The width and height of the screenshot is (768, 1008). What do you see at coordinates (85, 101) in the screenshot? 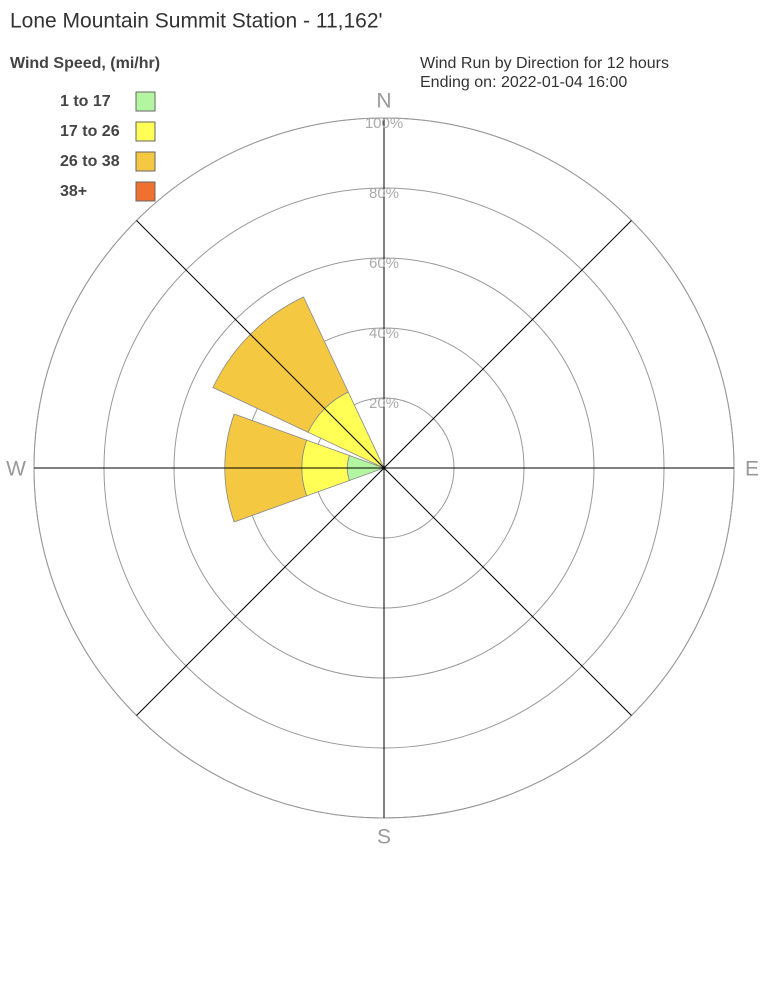
I see `legend-label: 1 to 17` at bounding box center [85, 101].